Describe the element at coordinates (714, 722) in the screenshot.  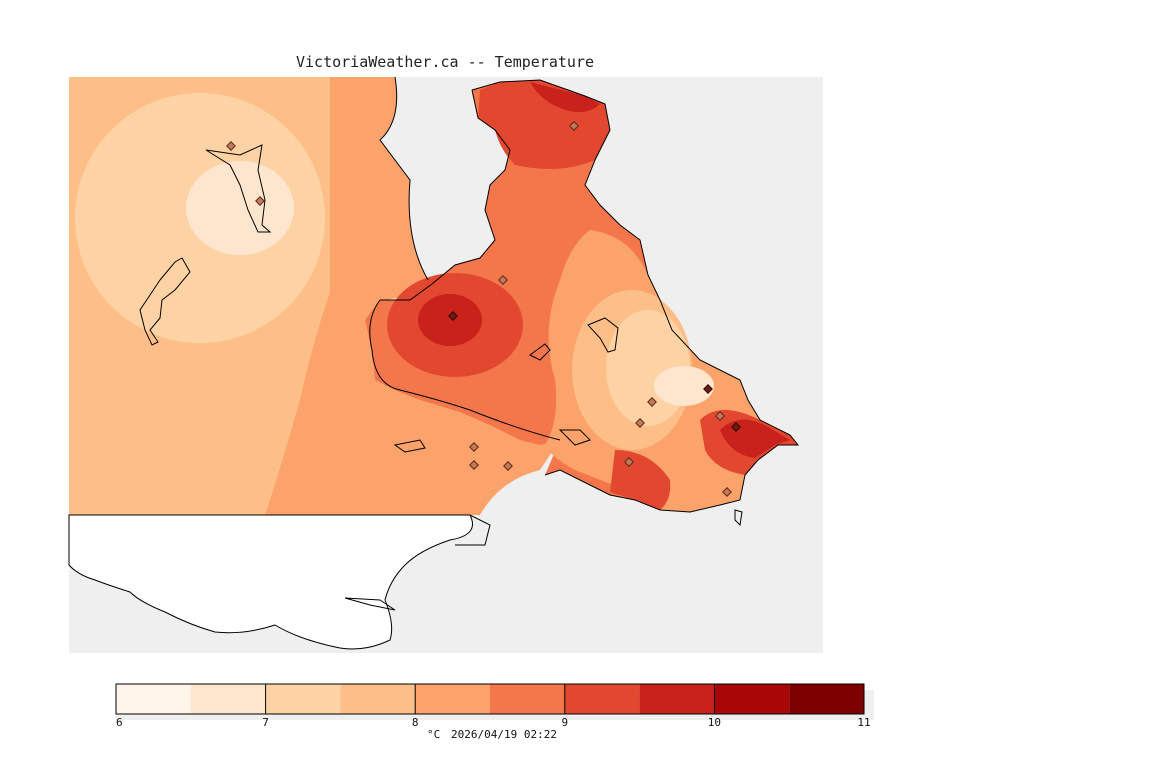
I see `legend-tick-label-4: 10` at that location.